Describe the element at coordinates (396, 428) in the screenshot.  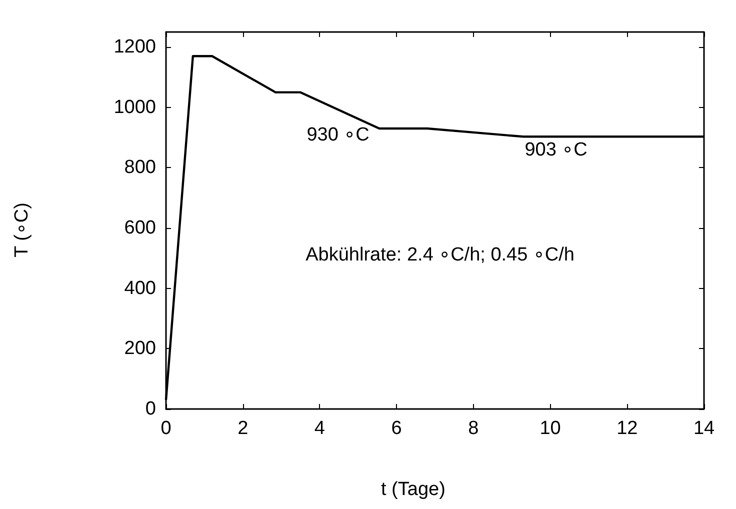
I see `x-tick-label: 6` at that location.